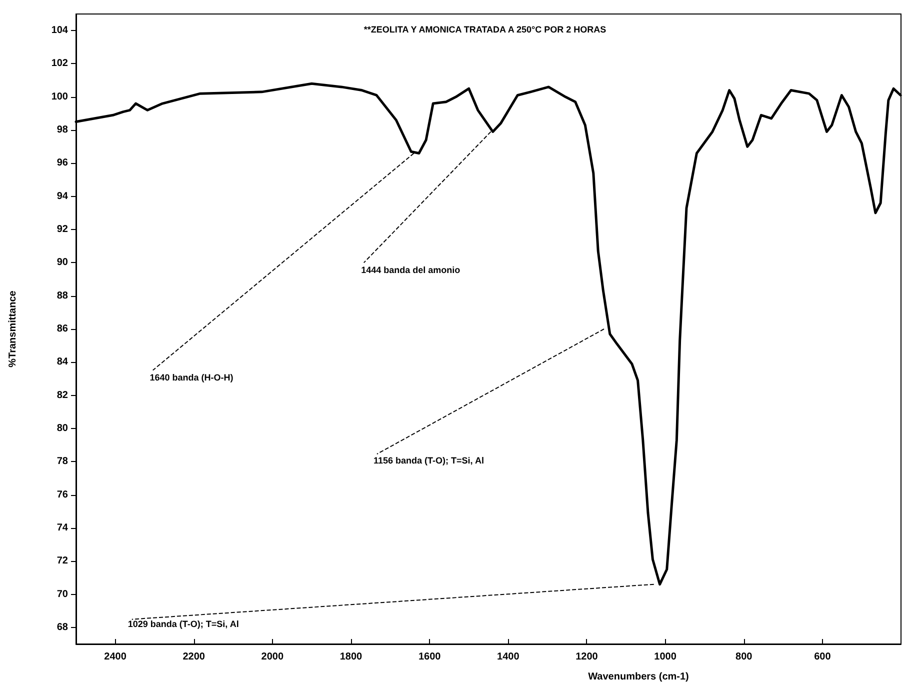  Describe the element at coordinates (272, 657) in the screenshot. I see `x-tick-label: 2000` at that location.